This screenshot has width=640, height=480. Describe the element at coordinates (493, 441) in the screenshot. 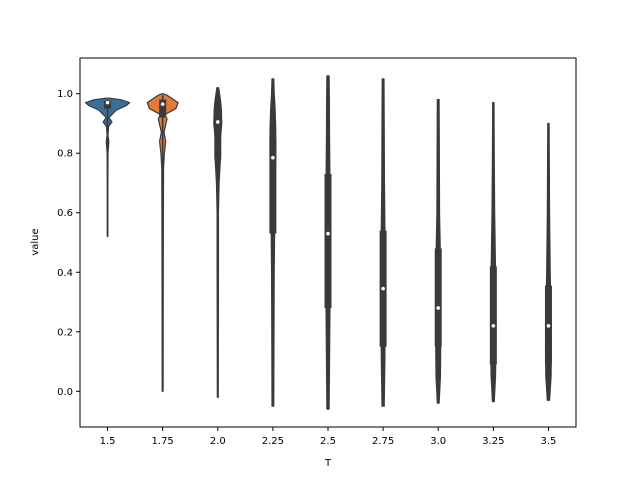

I see `x-tick-label: 3.25` at that location.